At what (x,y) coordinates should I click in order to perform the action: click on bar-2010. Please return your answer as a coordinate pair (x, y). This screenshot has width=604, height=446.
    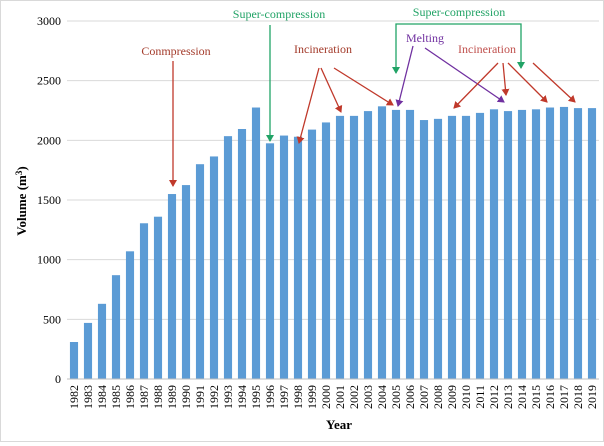
    Looking at the image, I should click on (466, 247).